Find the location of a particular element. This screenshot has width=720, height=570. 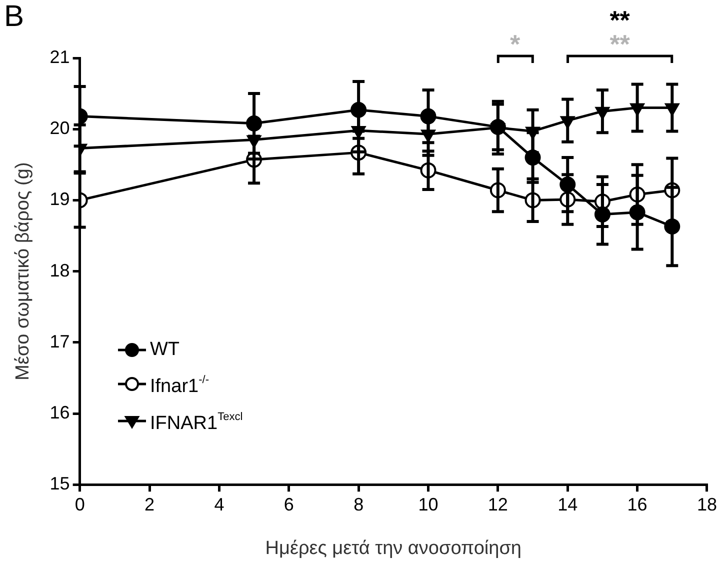

x-tick-label: 16 is located at coordinates (637, 504).